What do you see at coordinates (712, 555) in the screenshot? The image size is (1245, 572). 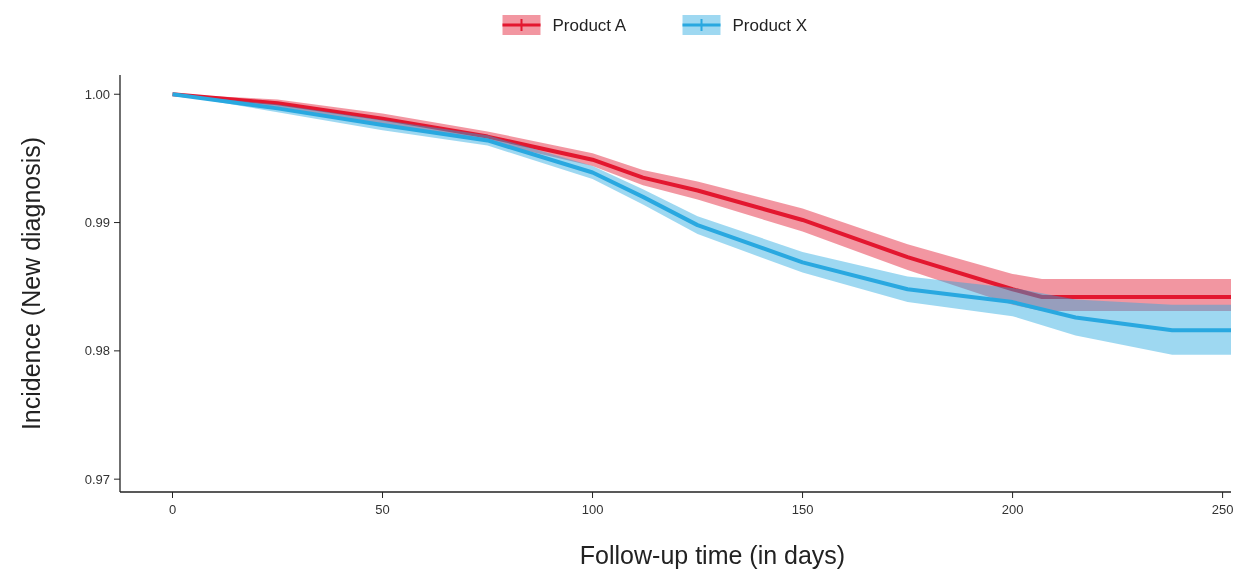 I see `x-axis-title: Follow-up time (in days)` at bounding box center [712, 555].